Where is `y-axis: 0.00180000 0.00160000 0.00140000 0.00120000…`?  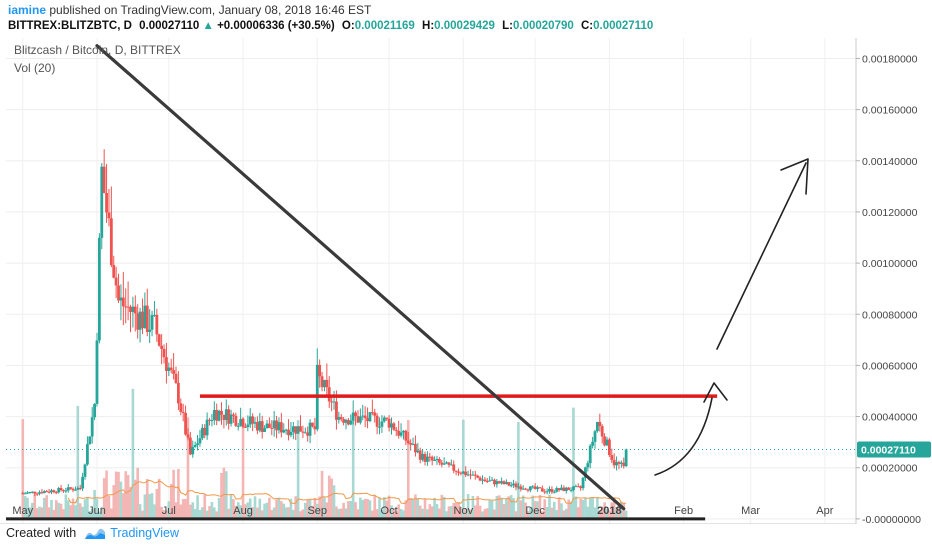 y-axis: 0.00180000 0.00160000 0.00140000 0.00120000… is located at coordinates (893, 281).